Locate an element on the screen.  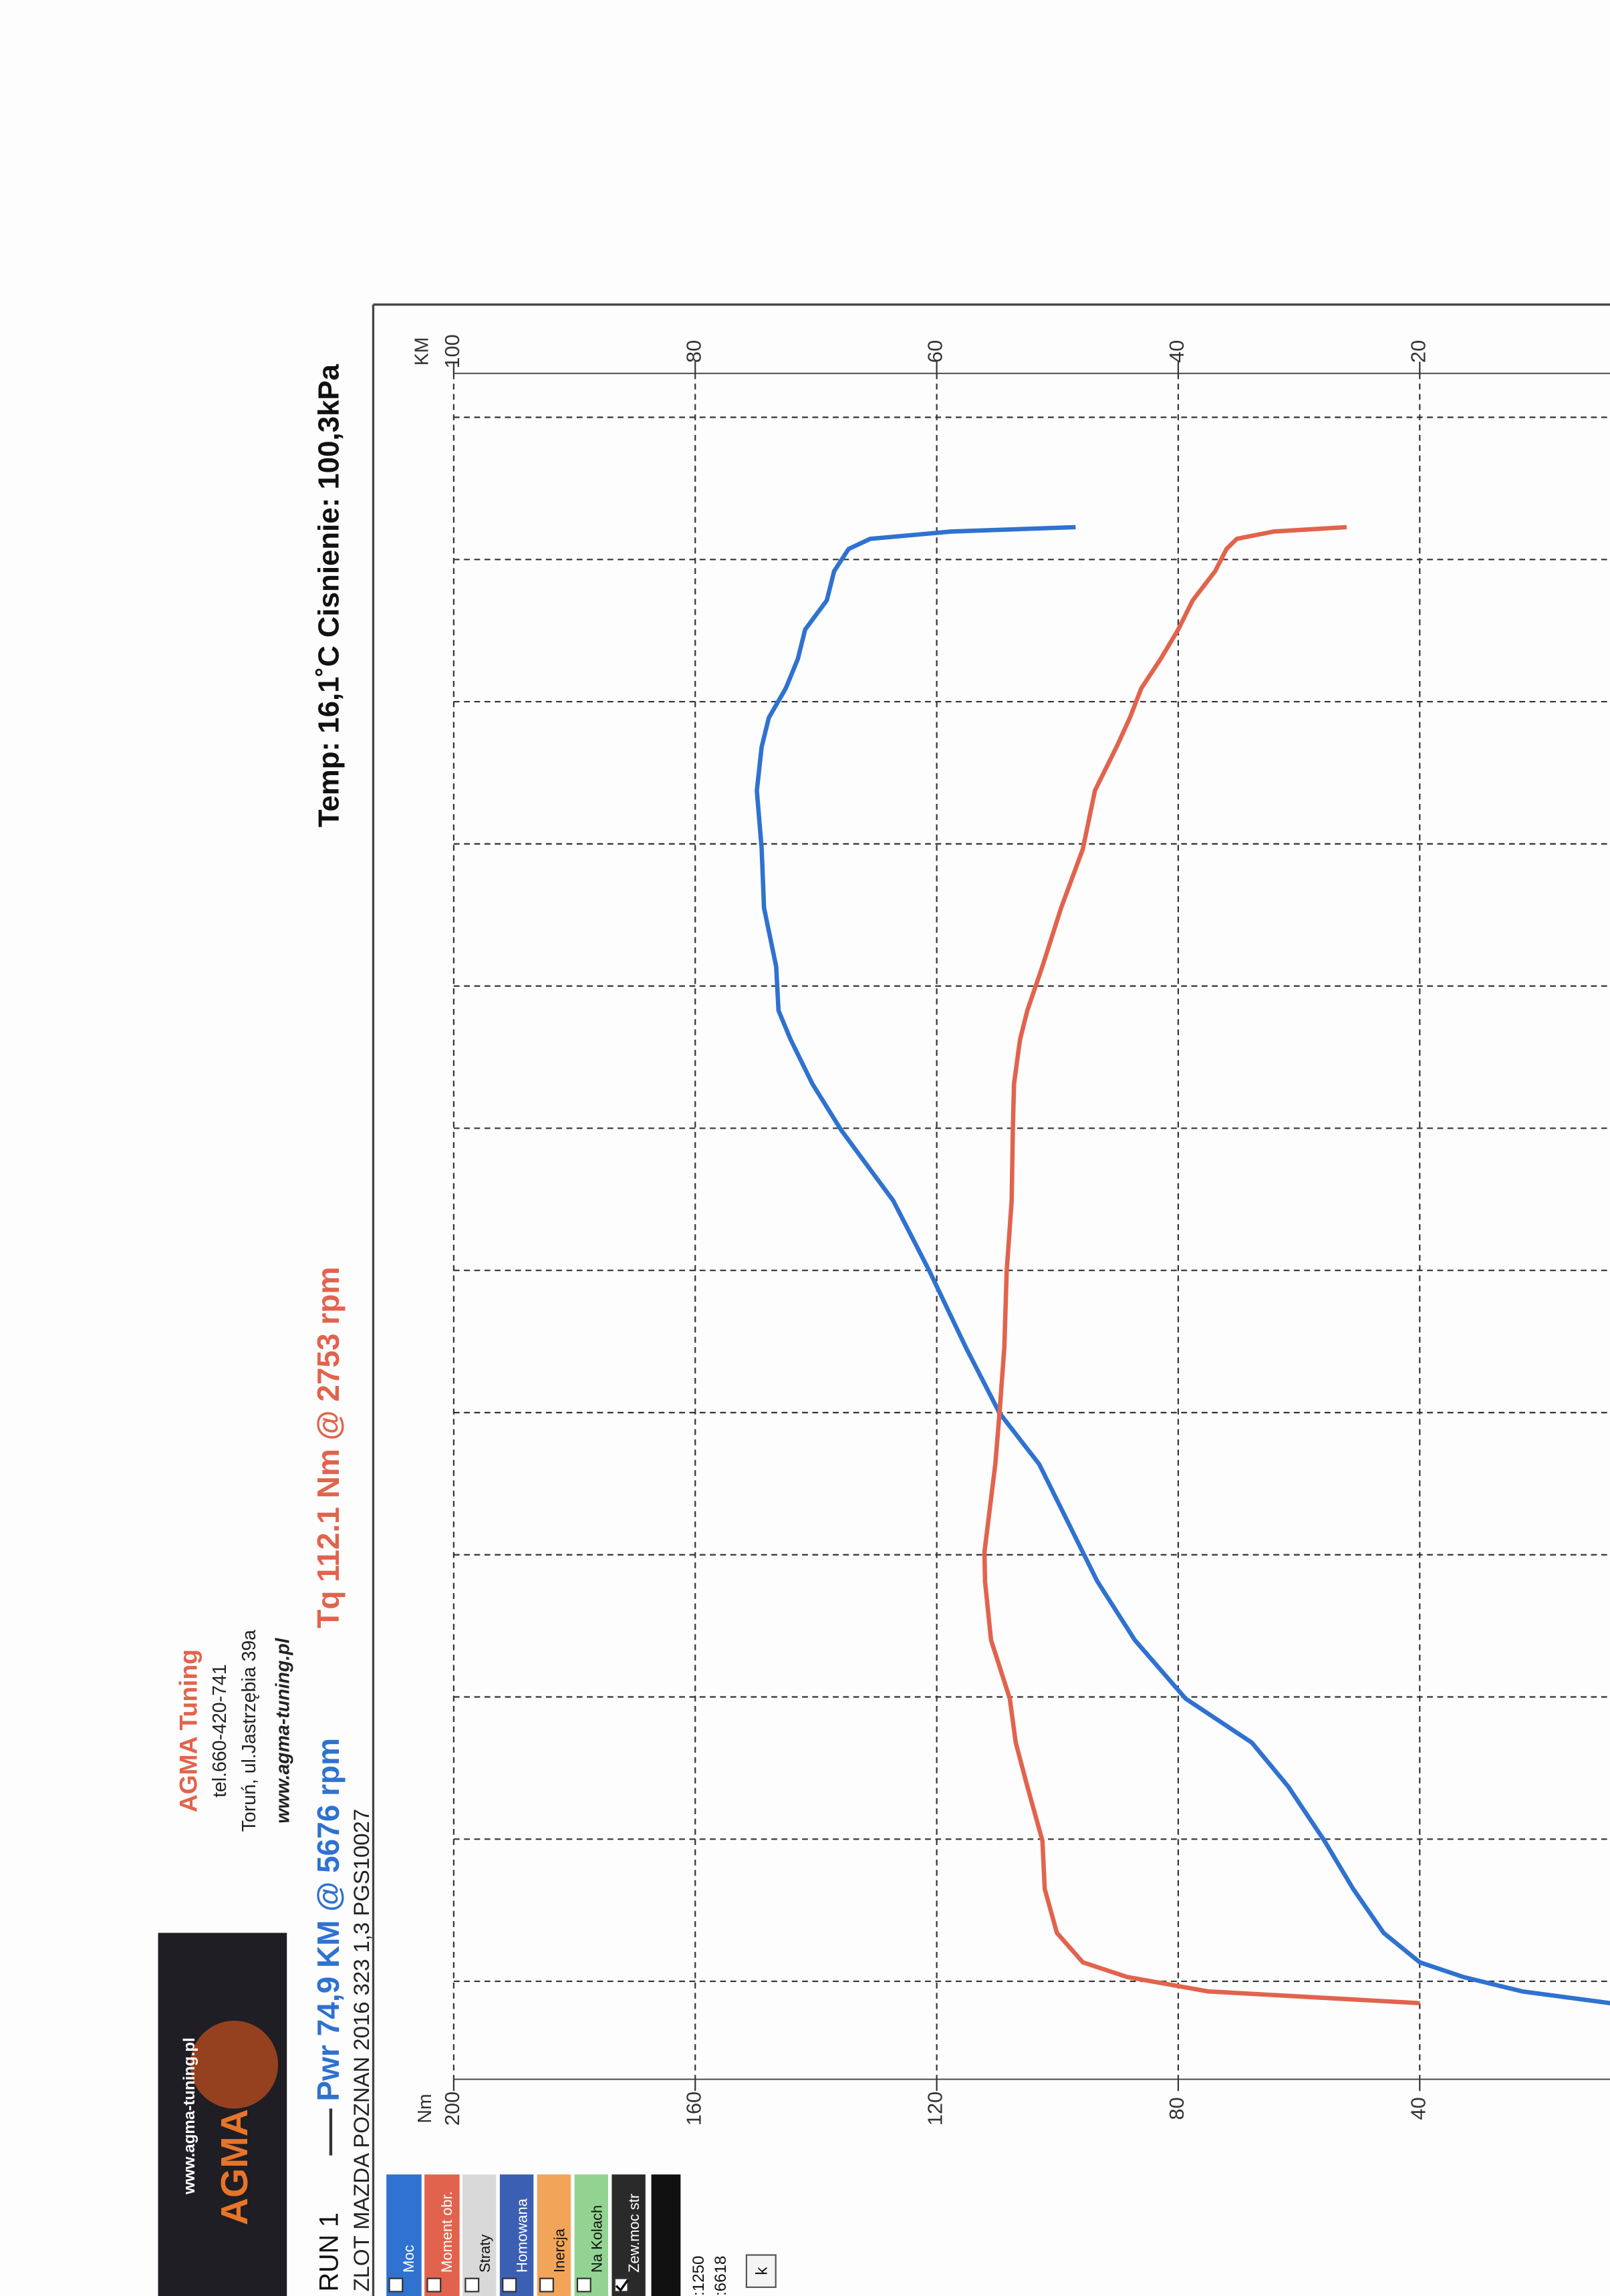
y-axis-label: Nm is located at coordinates (425, 2108).